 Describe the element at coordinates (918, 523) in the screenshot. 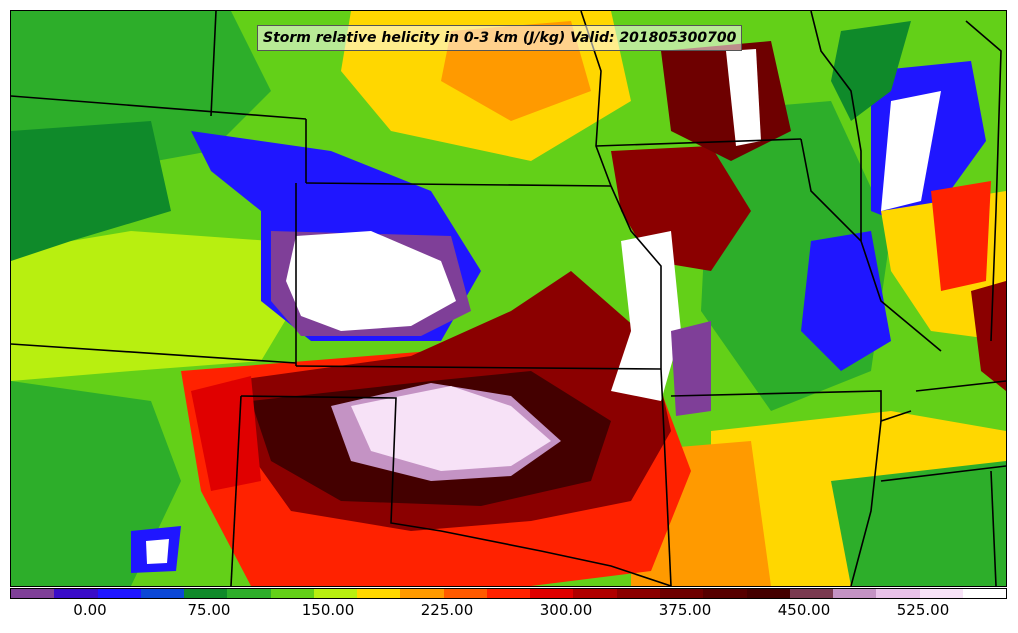

I see `field-green-southeast` at that location.